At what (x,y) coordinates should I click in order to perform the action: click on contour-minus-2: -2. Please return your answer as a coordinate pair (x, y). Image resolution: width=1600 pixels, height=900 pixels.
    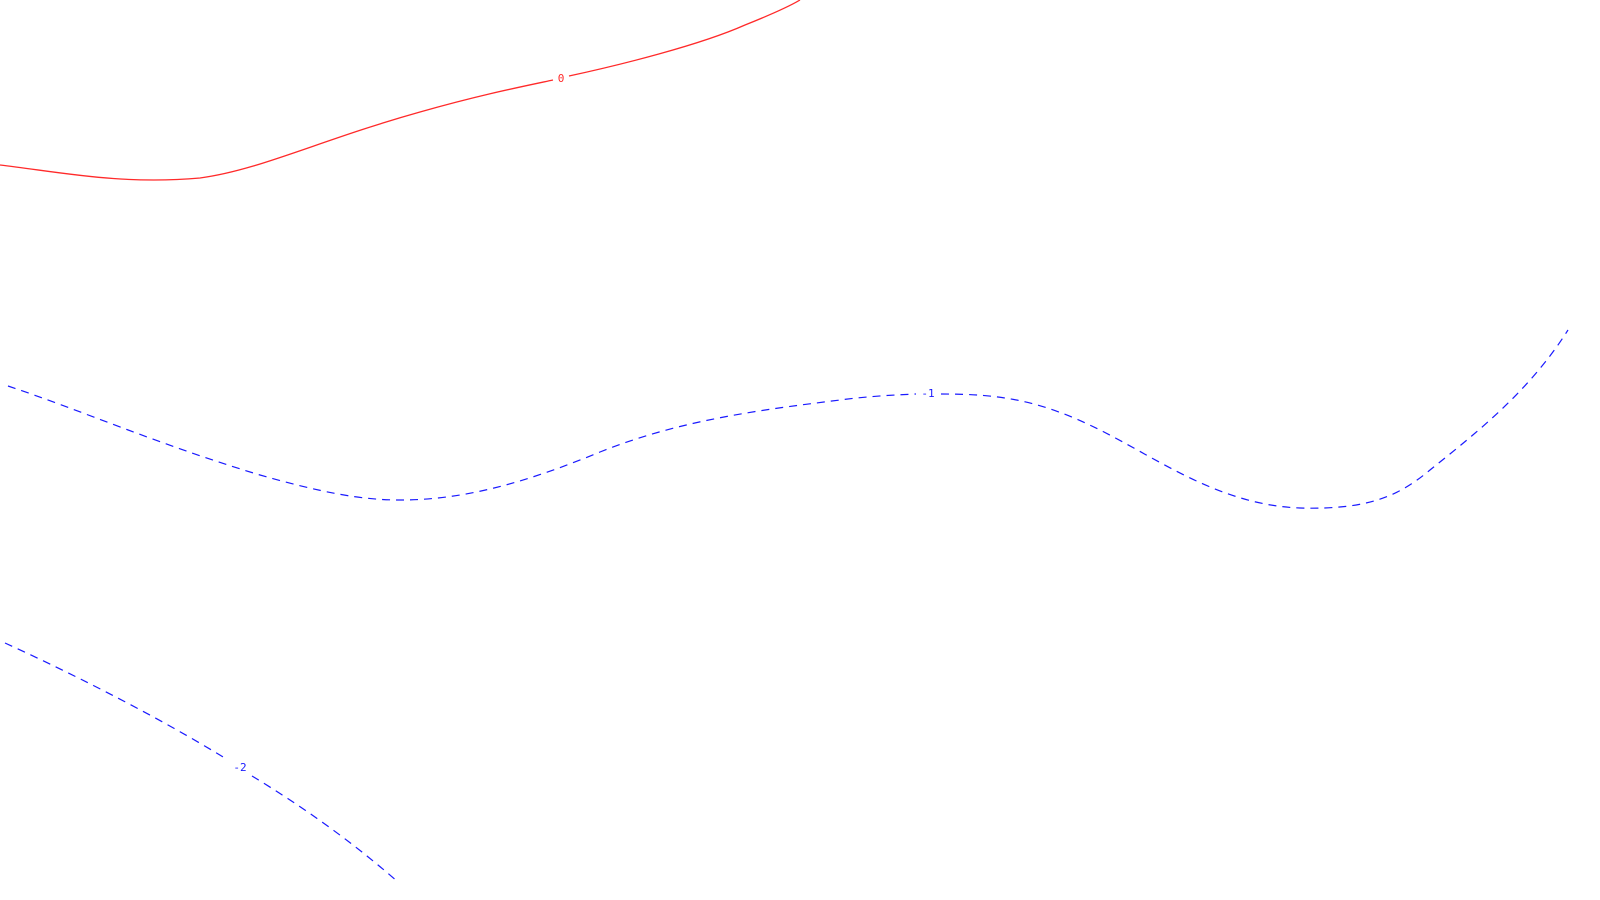
    Looking at the image, I should click on (201, 762).